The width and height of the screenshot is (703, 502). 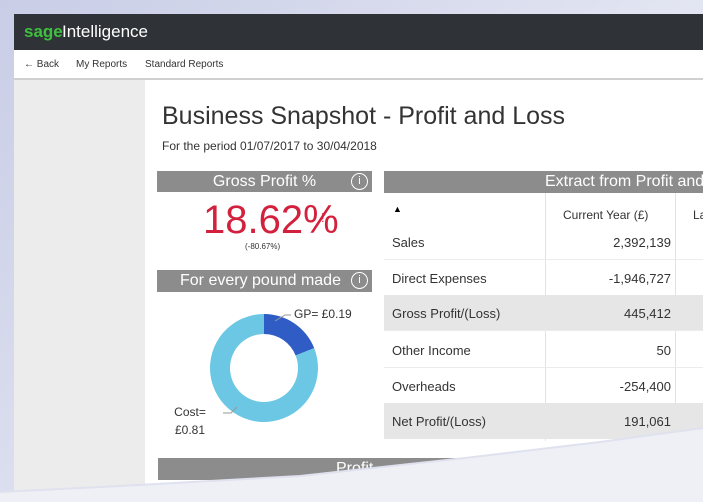 What do you see at coordinates (260, 280) in the screenshot?
I see `panel-title: For every pound made` at bounding box center [260, 280].